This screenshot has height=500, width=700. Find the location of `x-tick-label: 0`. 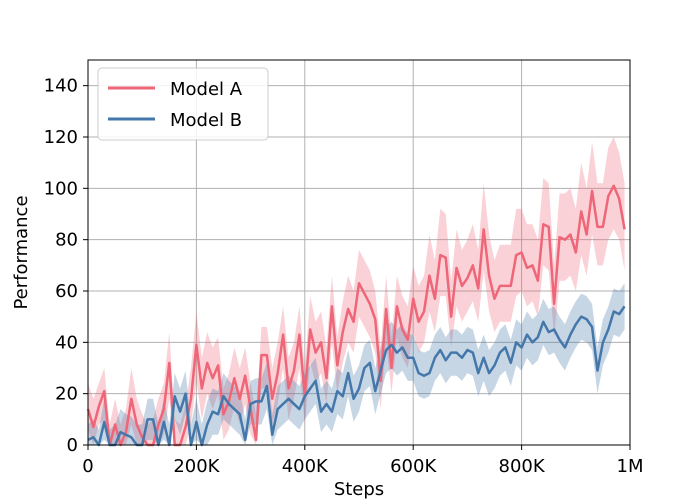

x-tick-label: 0 is located at coordinates (87, 466).